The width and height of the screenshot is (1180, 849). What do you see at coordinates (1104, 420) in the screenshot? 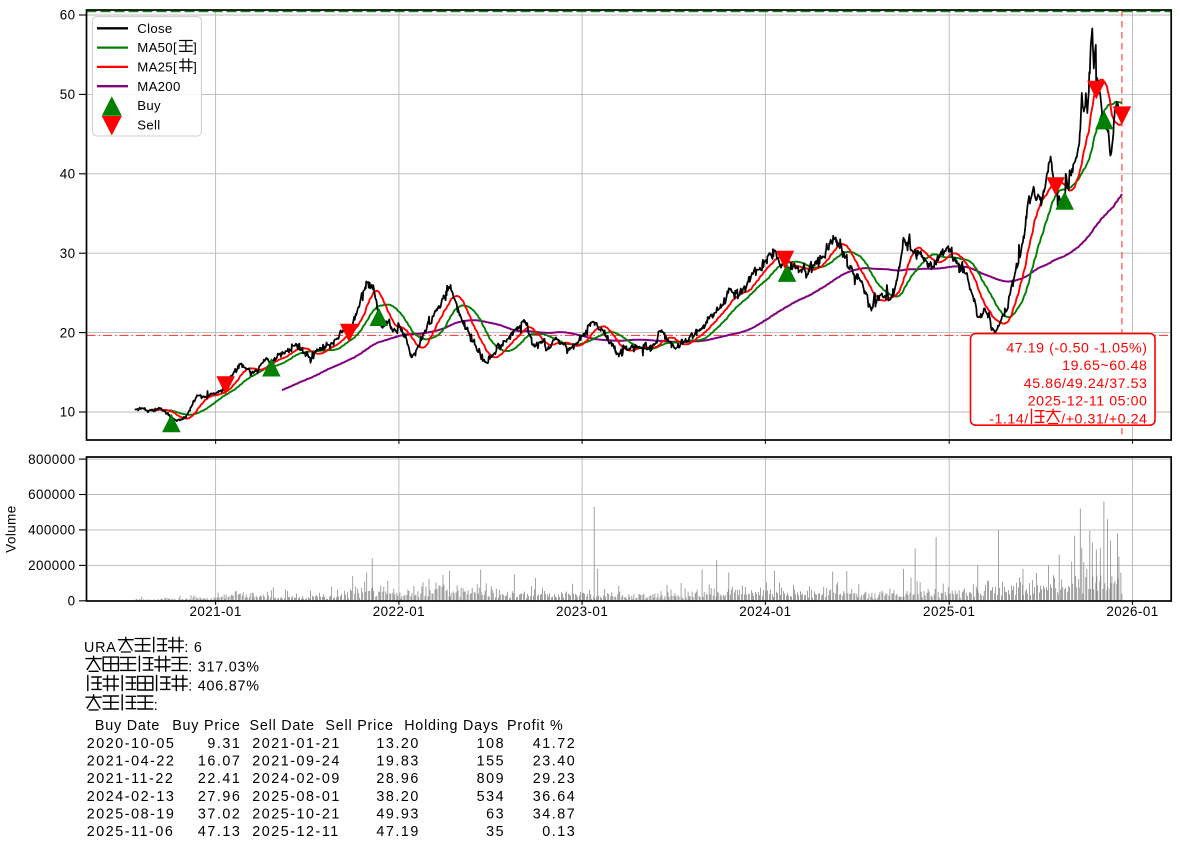
I see `svg-text: /+0.31/+0.24` at bounding box center [1104, 420].